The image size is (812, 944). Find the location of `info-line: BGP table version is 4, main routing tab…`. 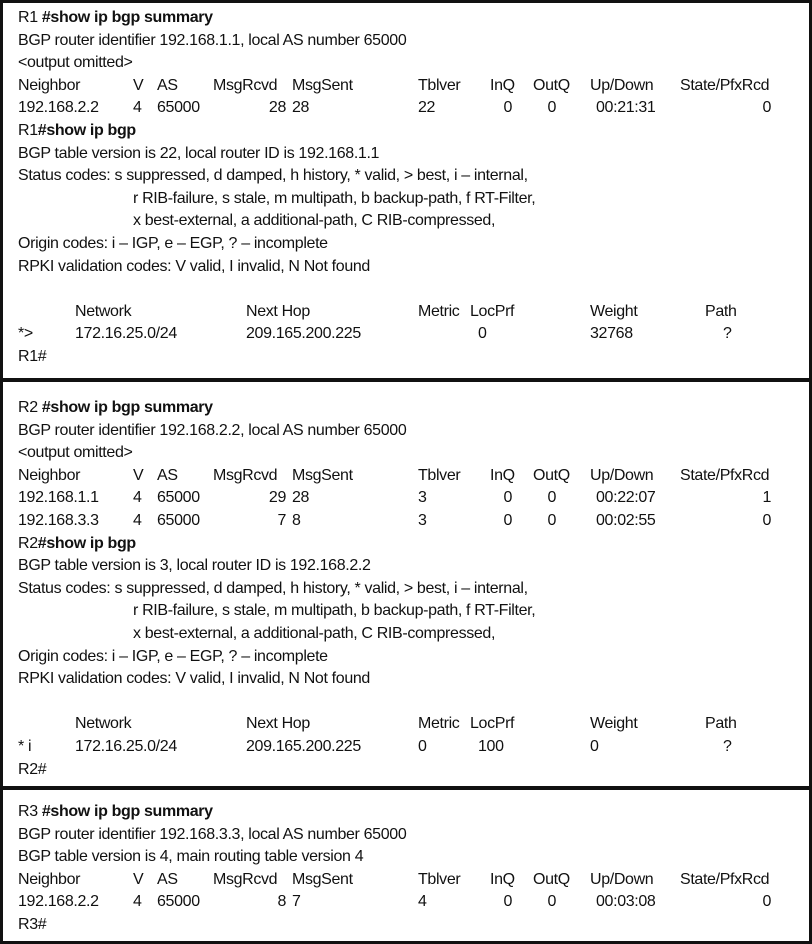

info-line: BGP table version is 4, main routing tab… is located at coordinates (406, 857).